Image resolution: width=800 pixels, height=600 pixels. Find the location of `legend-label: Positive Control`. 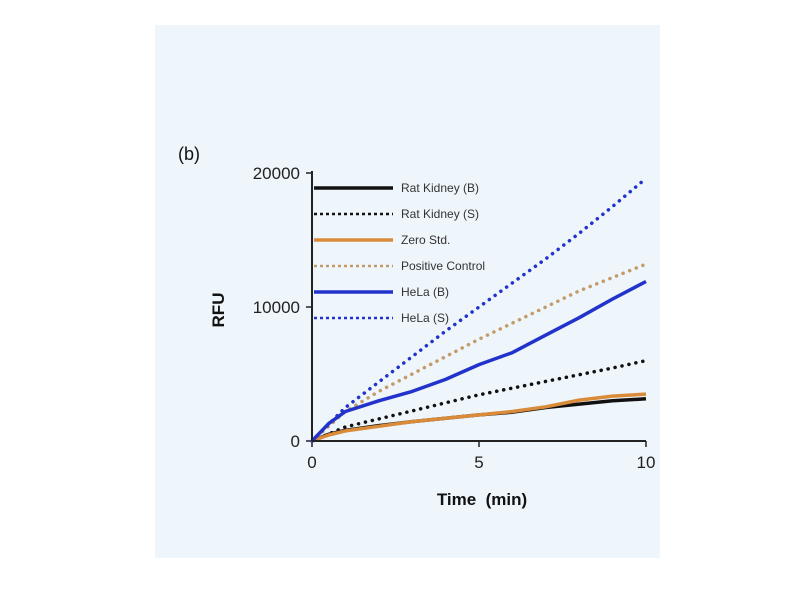

legend-label: Positive Control is located at coordinates (443, 266).